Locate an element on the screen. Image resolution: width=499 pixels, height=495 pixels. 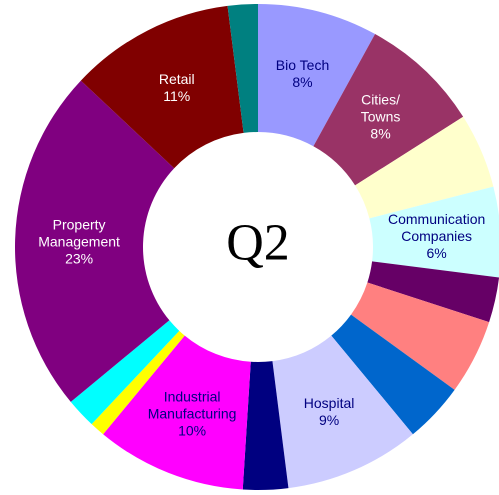
slice-label: Hospital 9% is located at coordinates (329, 411).